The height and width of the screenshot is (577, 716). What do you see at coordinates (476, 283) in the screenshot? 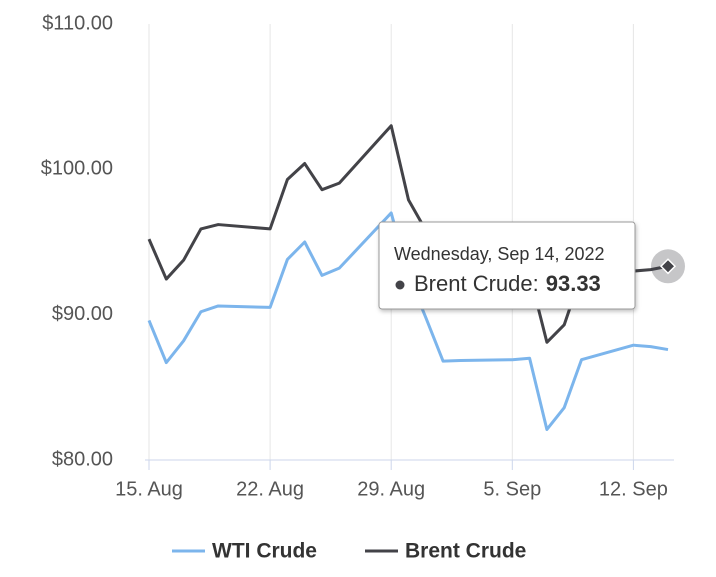
I see `tooltip-label: Brent Crude:` at bounding box center [476, 283].